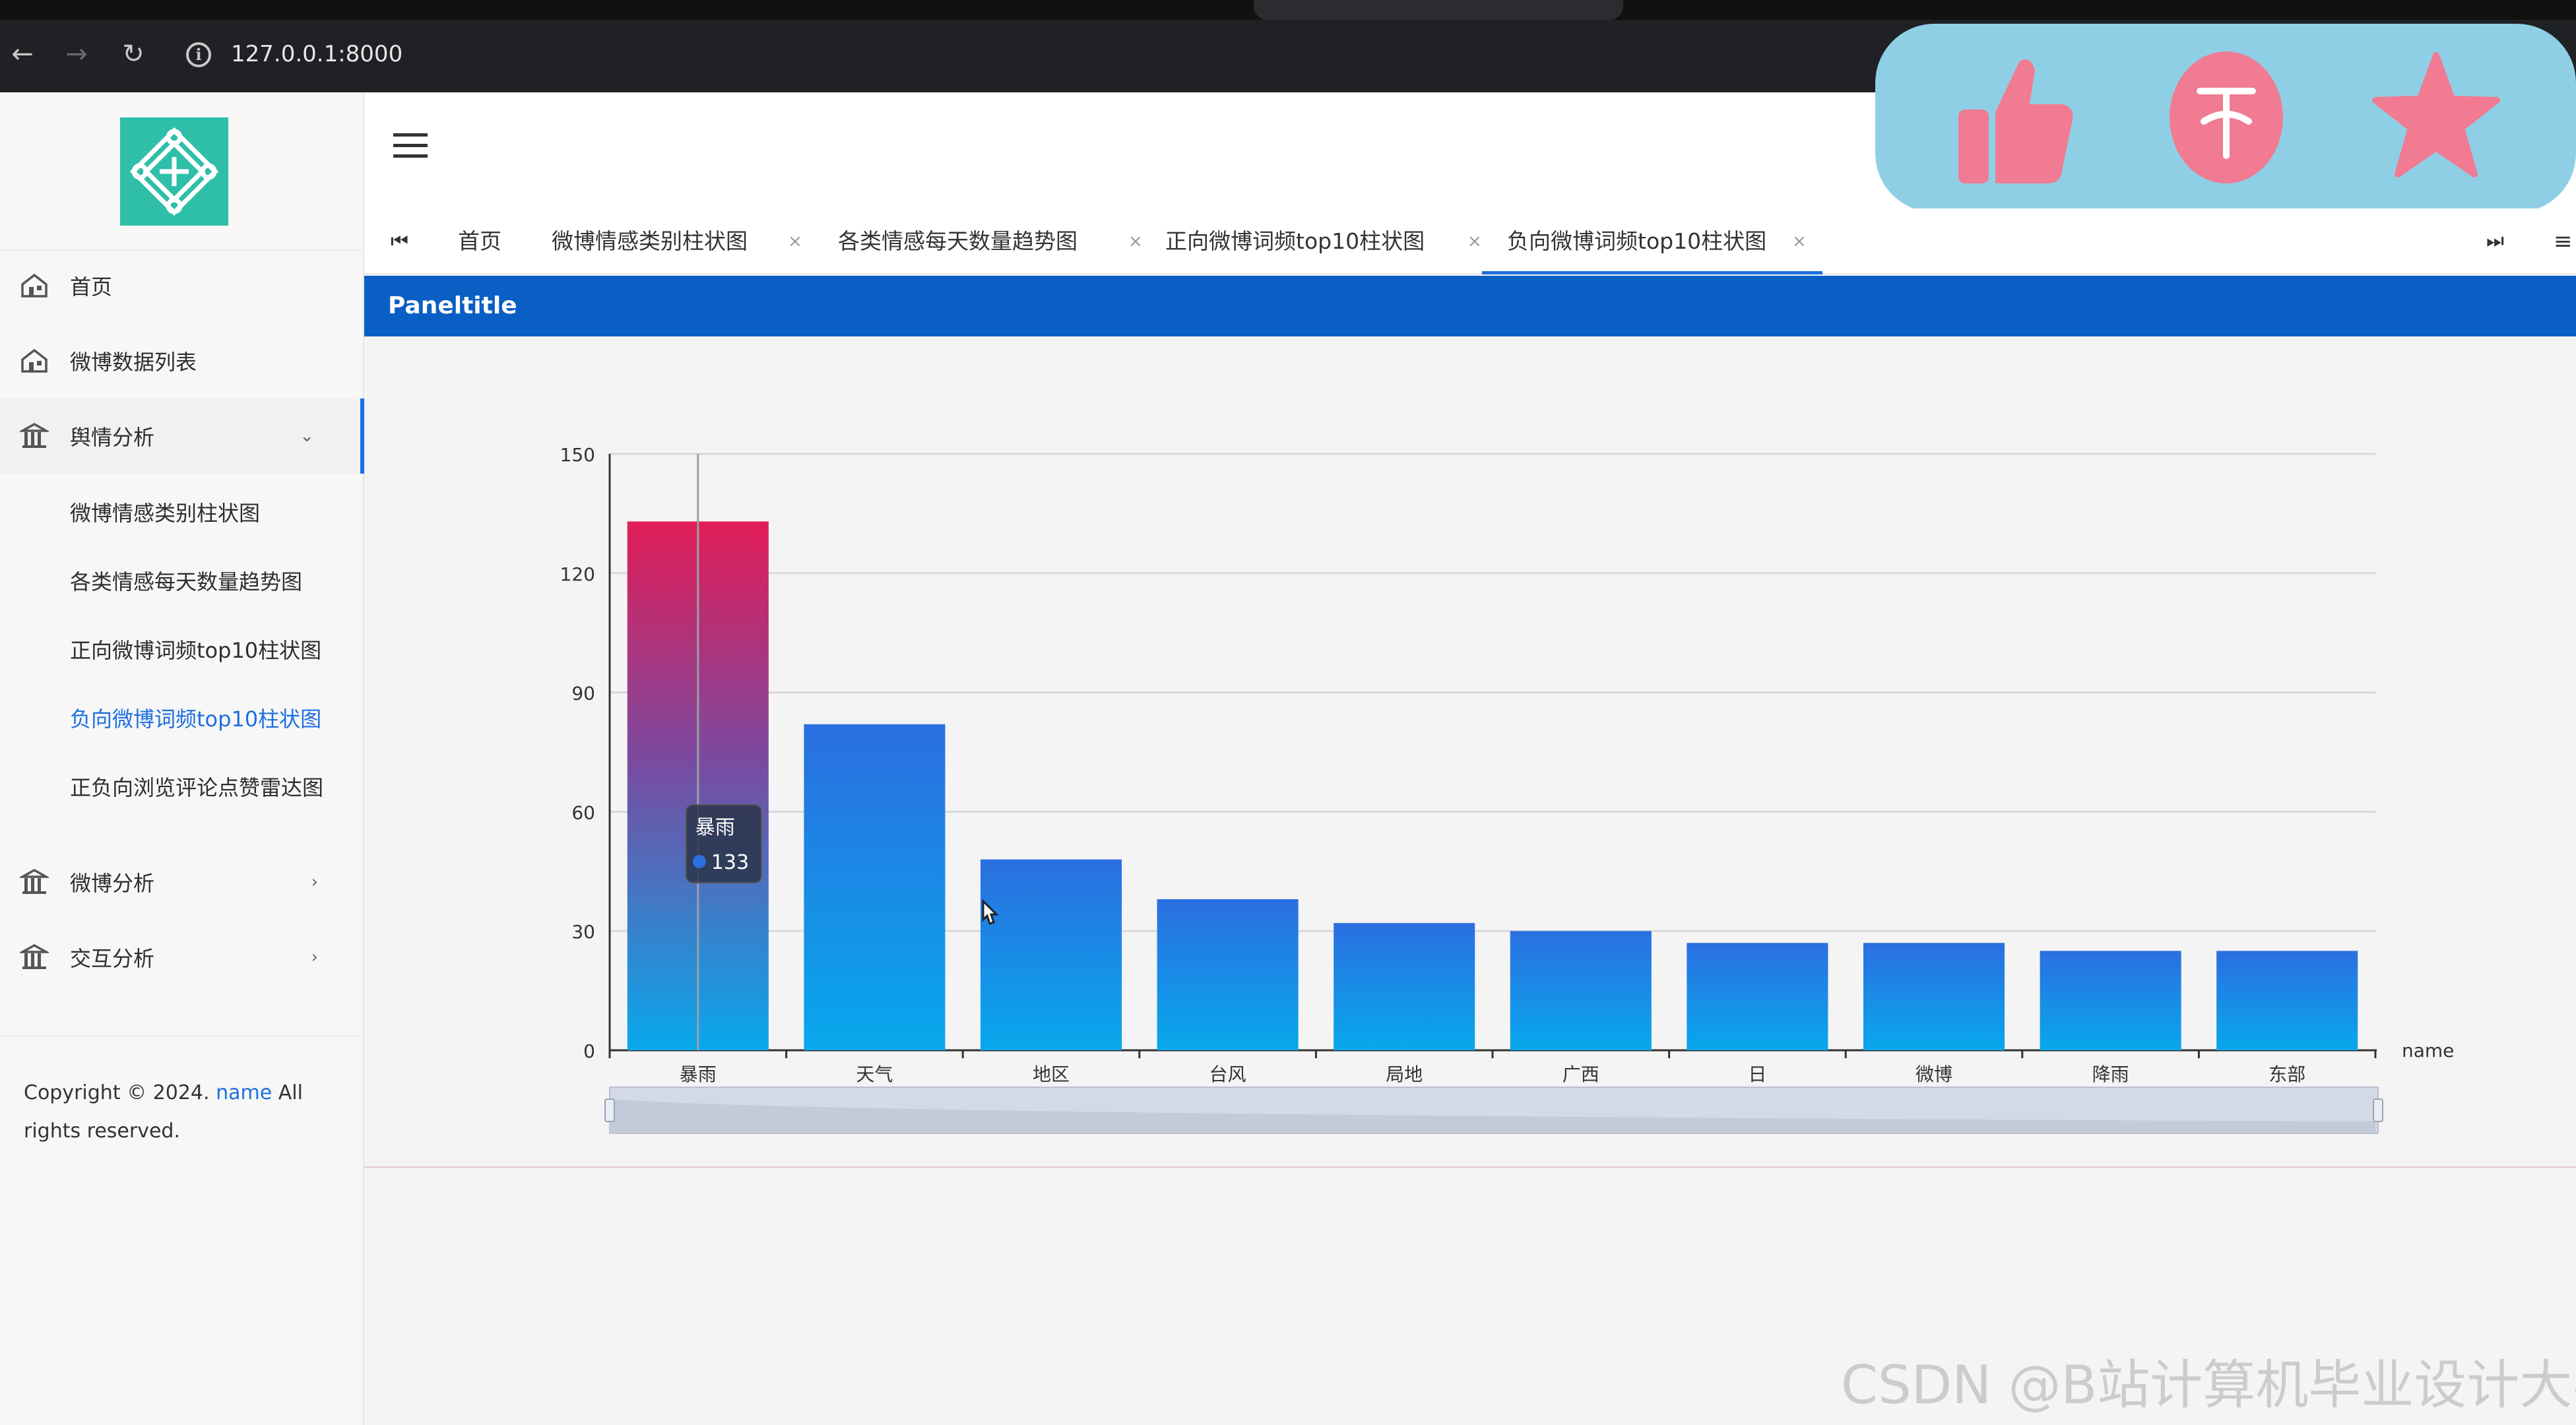 The height and width of the screenshot is (1425, 2576). I want to click on copyright-prefix: Copyright © 2024., so click(117, 1092).